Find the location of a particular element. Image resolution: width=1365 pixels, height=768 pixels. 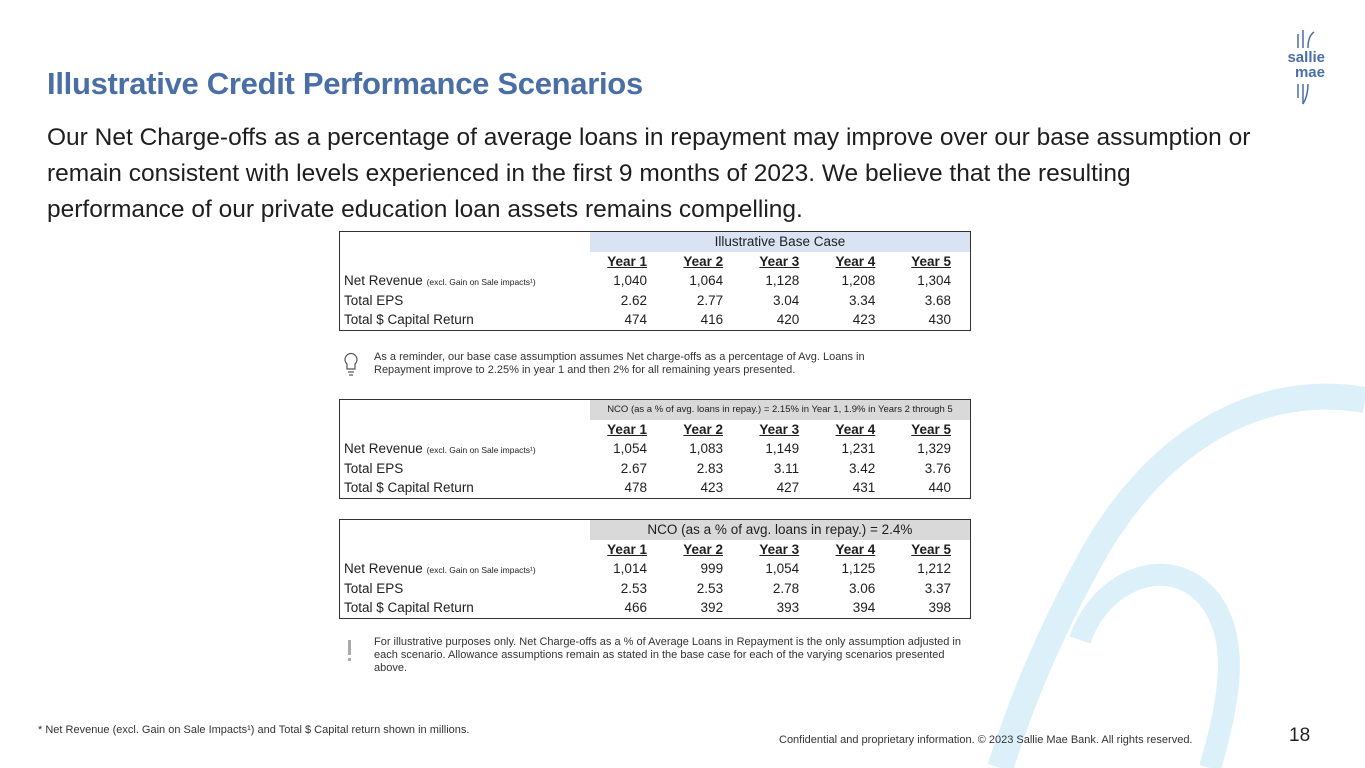

data-row: Total $ Capital Return 466 392 393 394 398 is located at coordinates (655, 608).